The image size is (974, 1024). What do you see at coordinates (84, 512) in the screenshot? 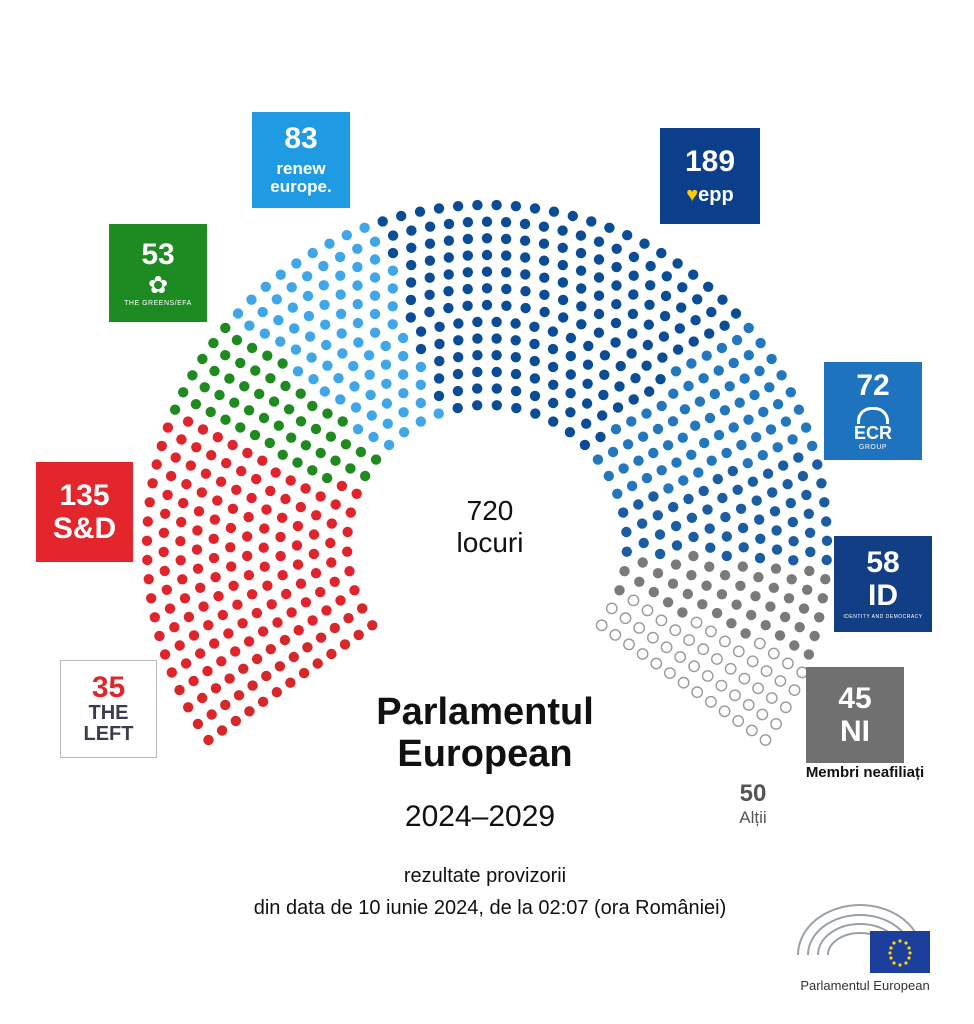
I see `badge-sd: 135 S&D` at bounding box center [84, 512].